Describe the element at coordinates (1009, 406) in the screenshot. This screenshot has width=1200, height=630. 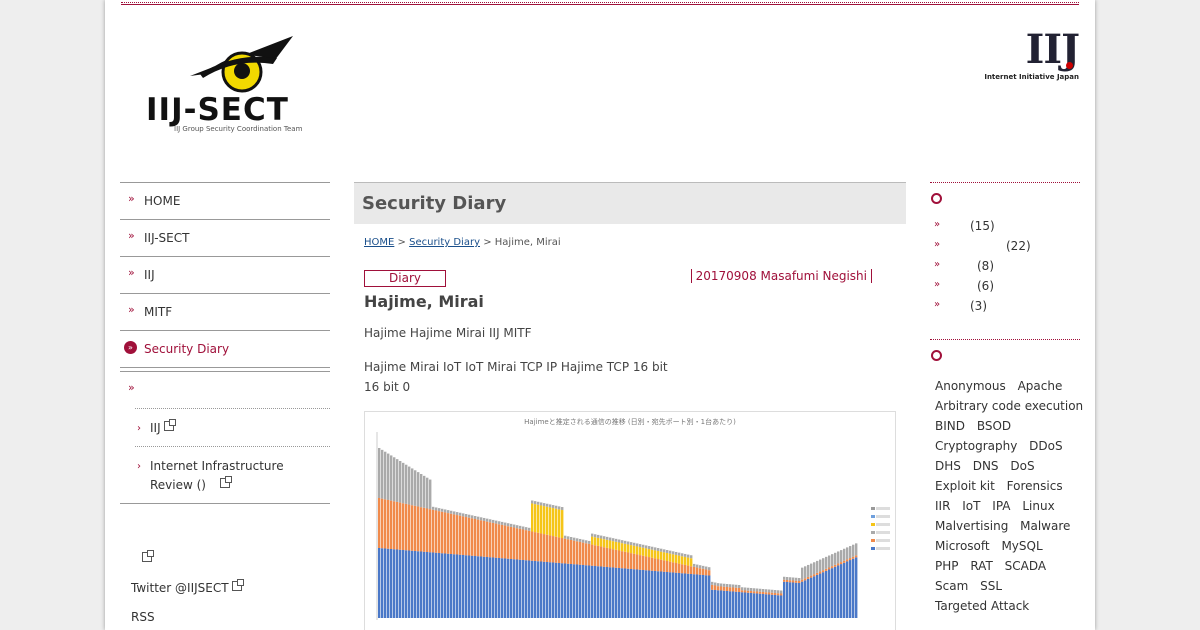
I see `tag-link: Arbitrary code execution` at that location.